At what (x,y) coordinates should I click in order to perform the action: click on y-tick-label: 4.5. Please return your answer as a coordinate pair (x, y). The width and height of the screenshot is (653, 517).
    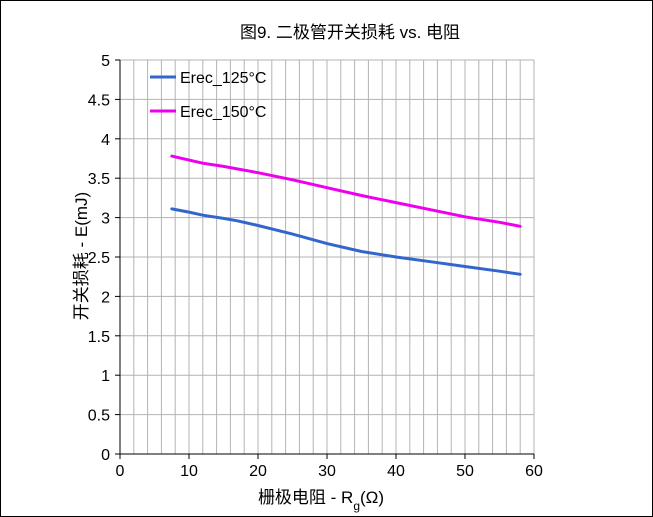
    Looking at the image, I should click on (99, 100).